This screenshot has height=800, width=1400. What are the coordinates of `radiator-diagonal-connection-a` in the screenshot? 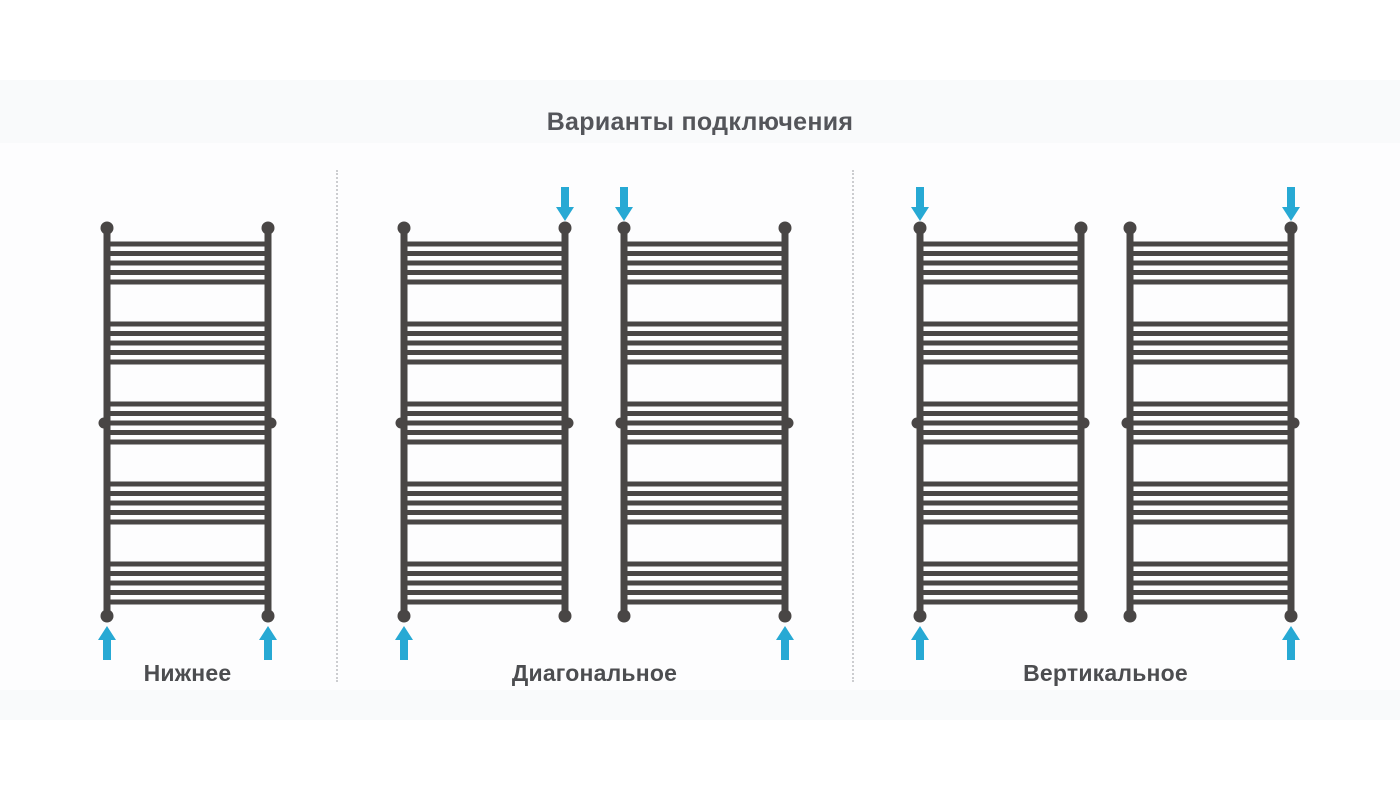 It's located at (484, 427).